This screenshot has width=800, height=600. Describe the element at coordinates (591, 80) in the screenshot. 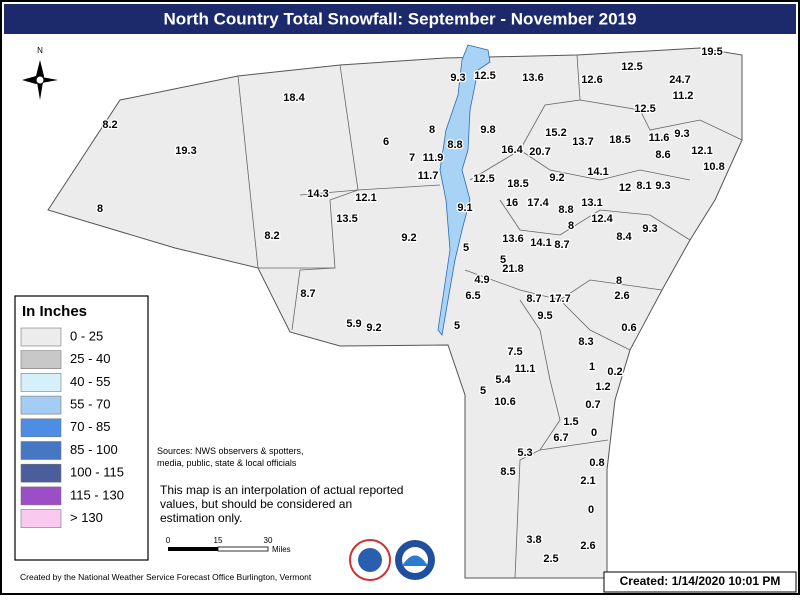

I see `snowfall-value: 12.6` at that location.